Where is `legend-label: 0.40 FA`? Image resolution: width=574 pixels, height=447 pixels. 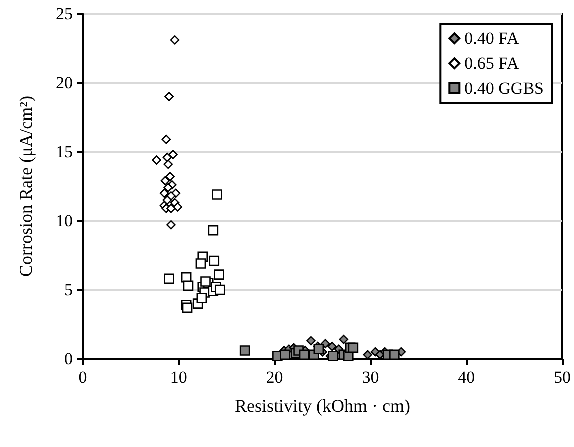 legend-label: 0.40 FA is located at coordinates (492, 38).